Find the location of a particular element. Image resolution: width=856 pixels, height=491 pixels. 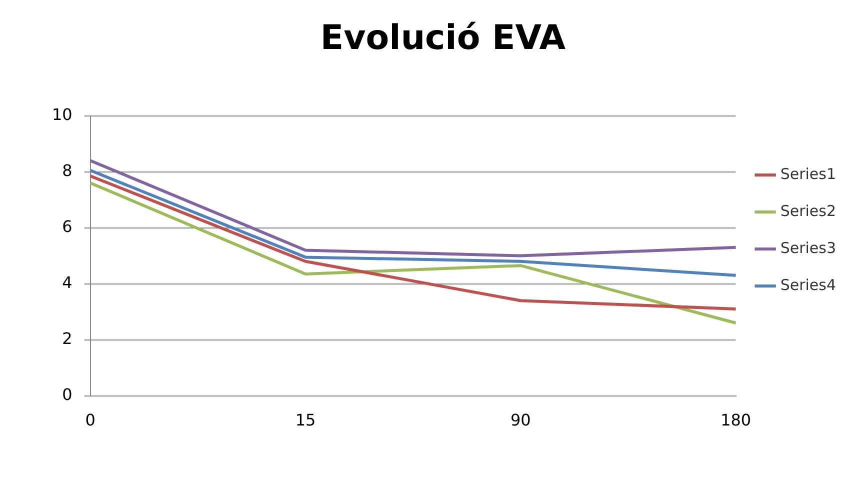

x-tick-label: 180 is located at coordinates (736, 420).